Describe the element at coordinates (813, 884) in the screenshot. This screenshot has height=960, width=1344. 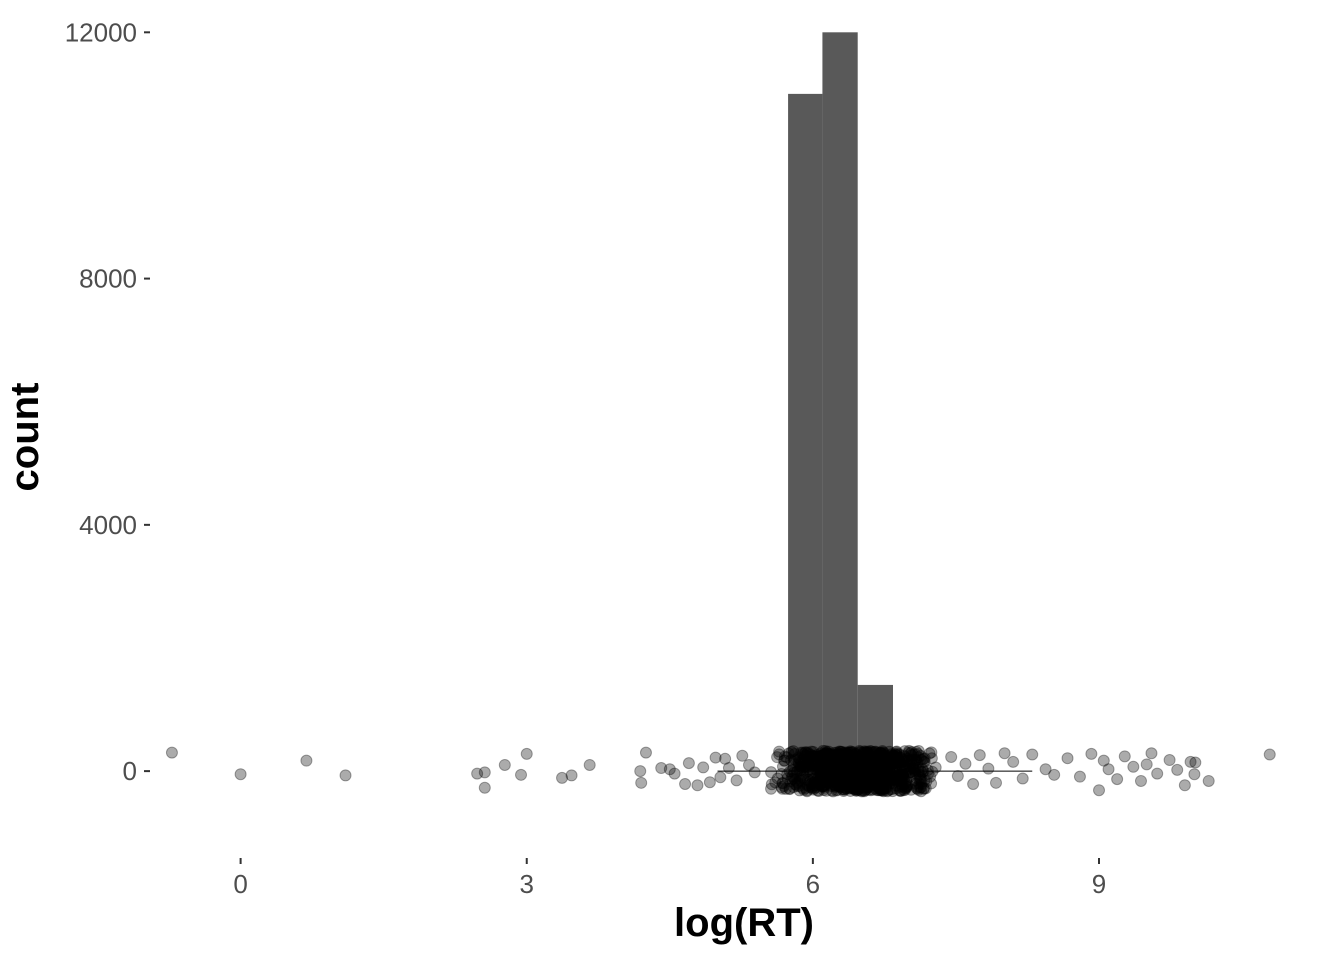
I see `x-tick-label: 6` at that location.